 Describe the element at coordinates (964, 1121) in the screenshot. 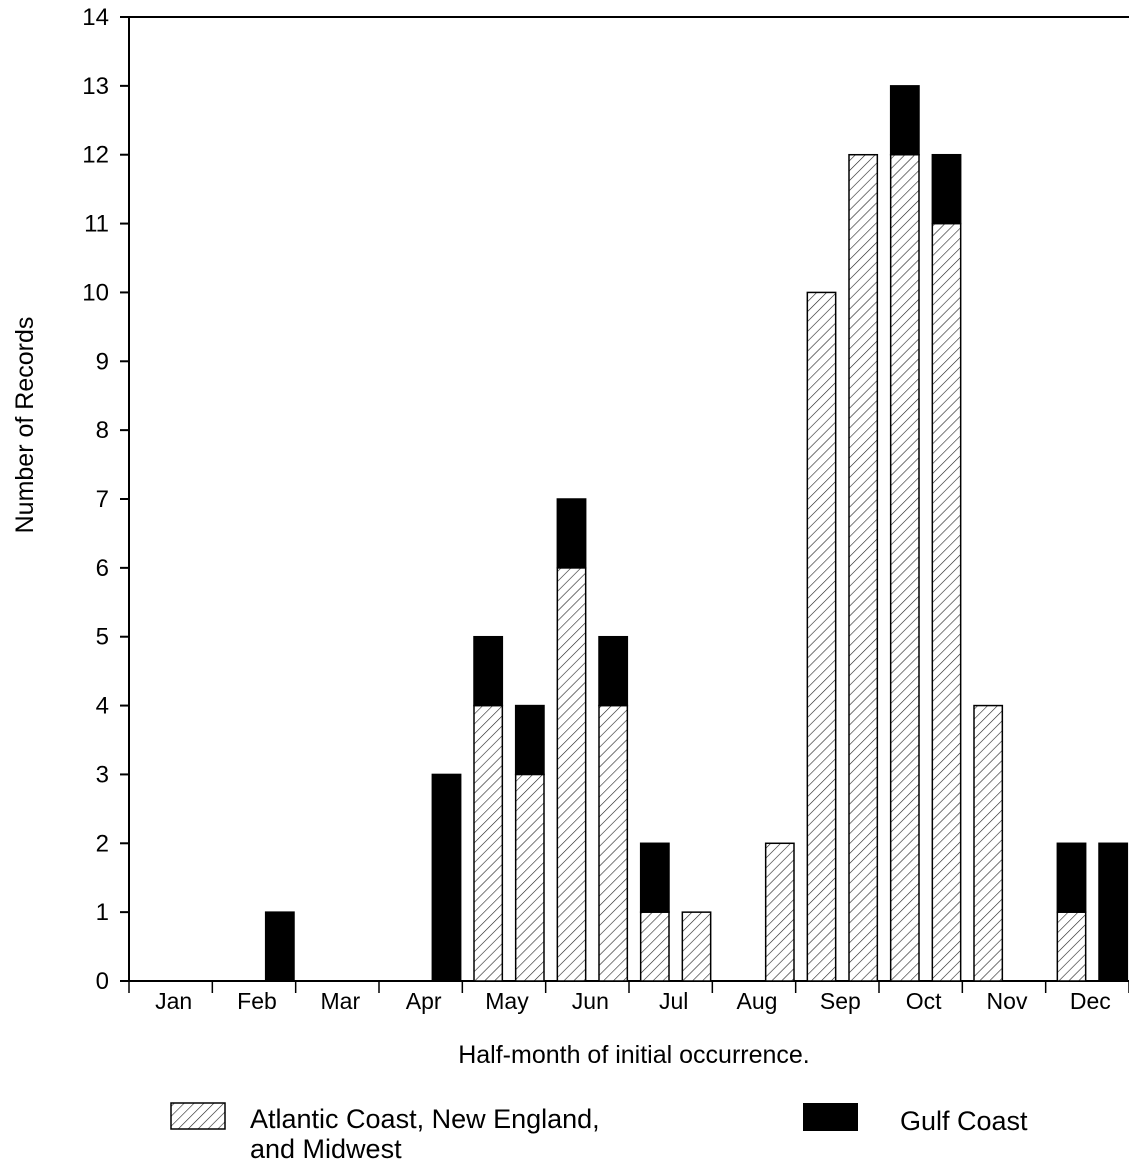

I see `legend-label-gulf: Gulf Coast` at that location.